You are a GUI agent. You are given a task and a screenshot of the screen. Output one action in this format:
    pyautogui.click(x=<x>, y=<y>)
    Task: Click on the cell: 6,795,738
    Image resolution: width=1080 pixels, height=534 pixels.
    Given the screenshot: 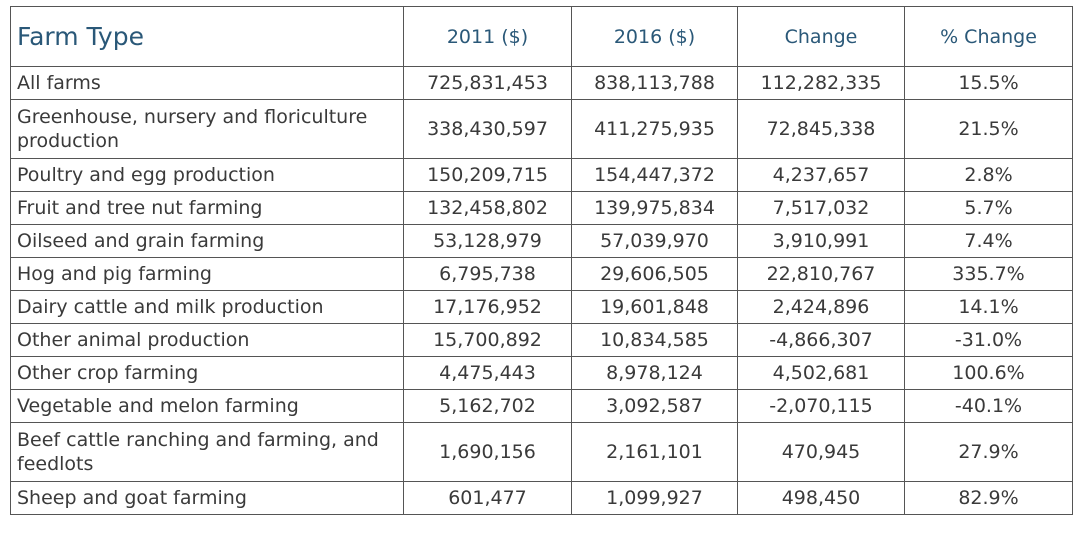 What is the action you would take?
    pyautogui.click(x=487, y=274)
    